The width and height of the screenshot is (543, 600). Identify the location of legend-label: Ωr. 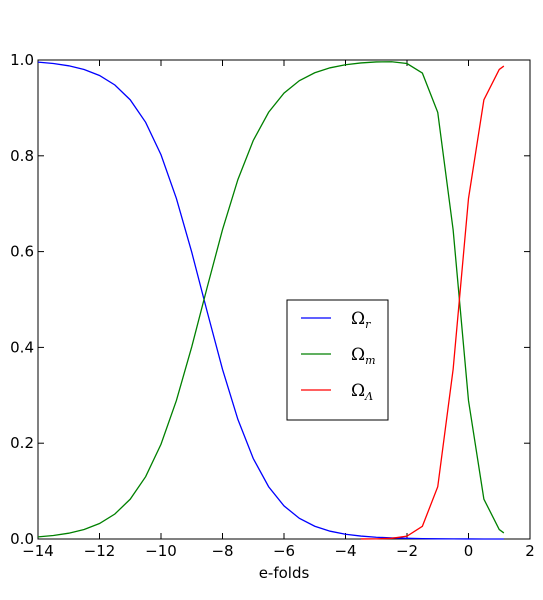
(361, 320).